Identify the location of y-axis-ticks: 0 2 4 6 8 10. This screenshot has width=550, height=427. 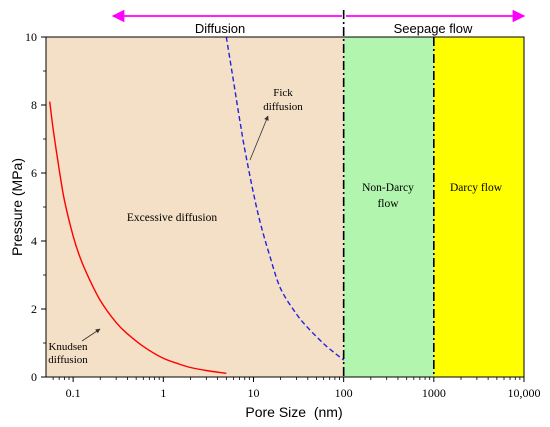
(35, 207).